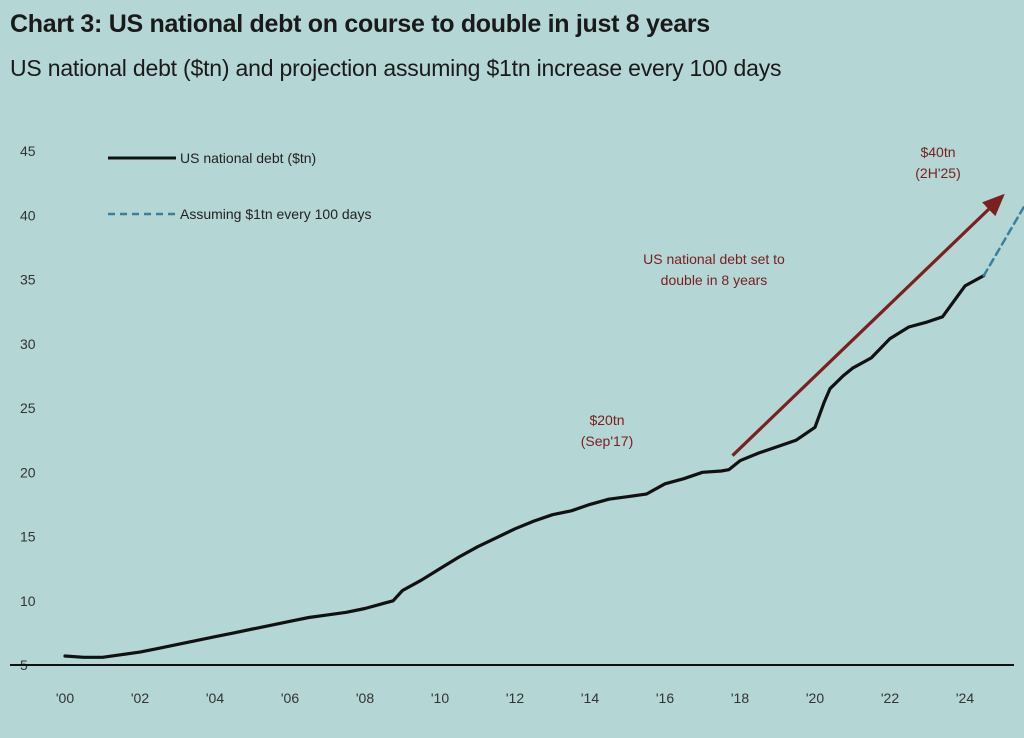  What do you see at coordinates (590, 698) in the screenshot?
I see `x-tick-label: '14` at bounding box center [590, 698].